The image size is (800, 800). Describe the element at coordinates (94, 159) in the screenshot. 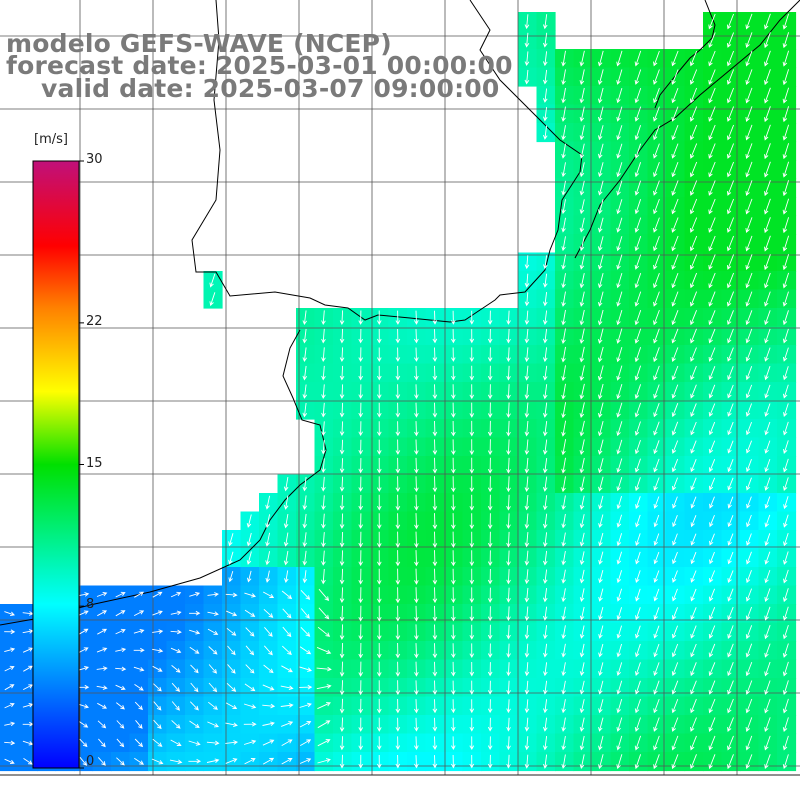

I see `colorbar-tick-label: 30` at that location.